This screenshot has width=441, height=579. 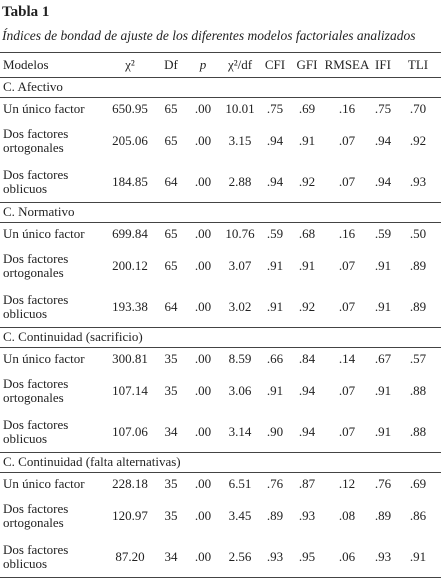 What do you see at coordinates (307, 233) in the screenshot?
I see `cell: .68` at bounding box center [307, 233].